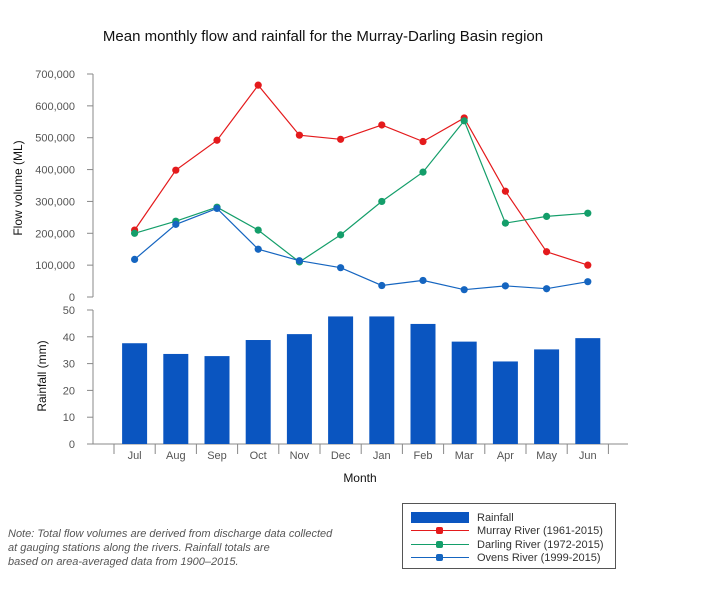 Image resolution: width=704 pixels, height=594 pixels. What do you see at coordinates (495, 517) in the screenshot?
I see `legend-label: Rainfall` at bounding box center [495, 517].